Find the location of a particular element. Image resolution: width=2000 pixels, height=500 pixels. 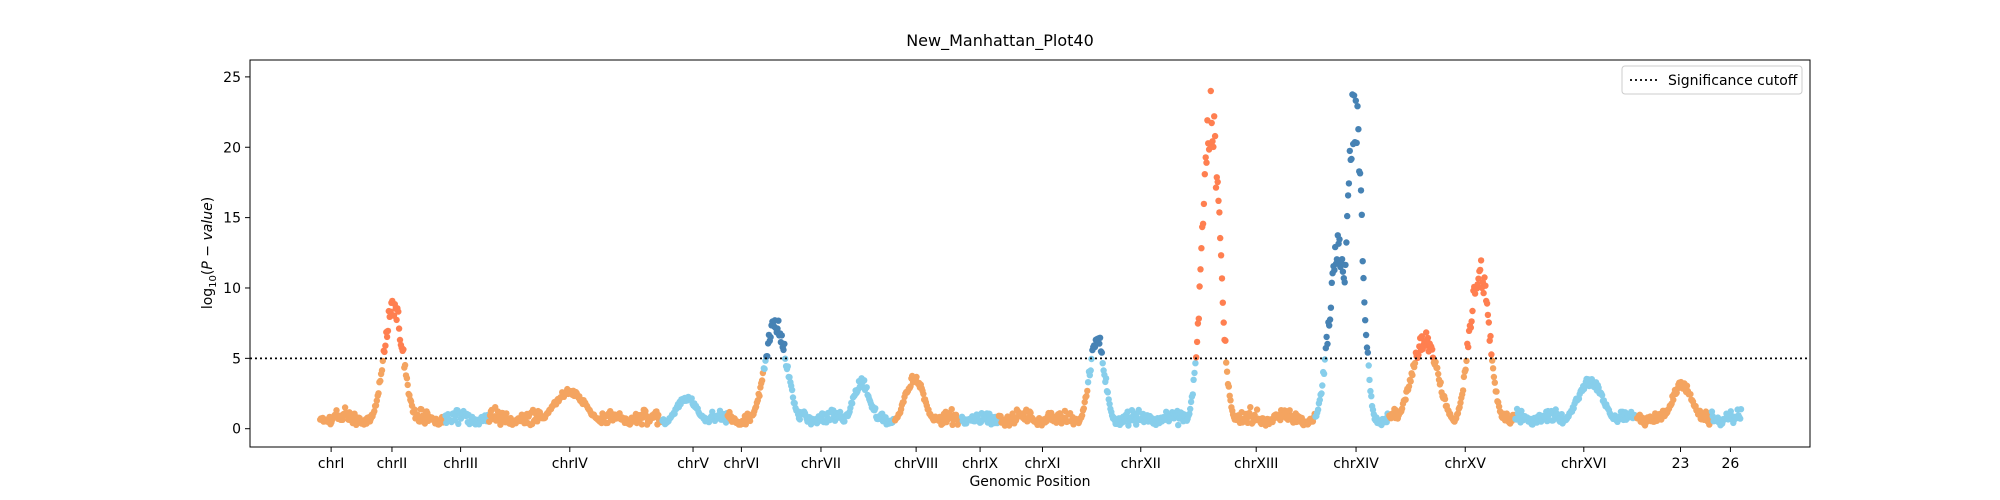

x-tick-label: chrXIII is located at coordinates (1256, 464).